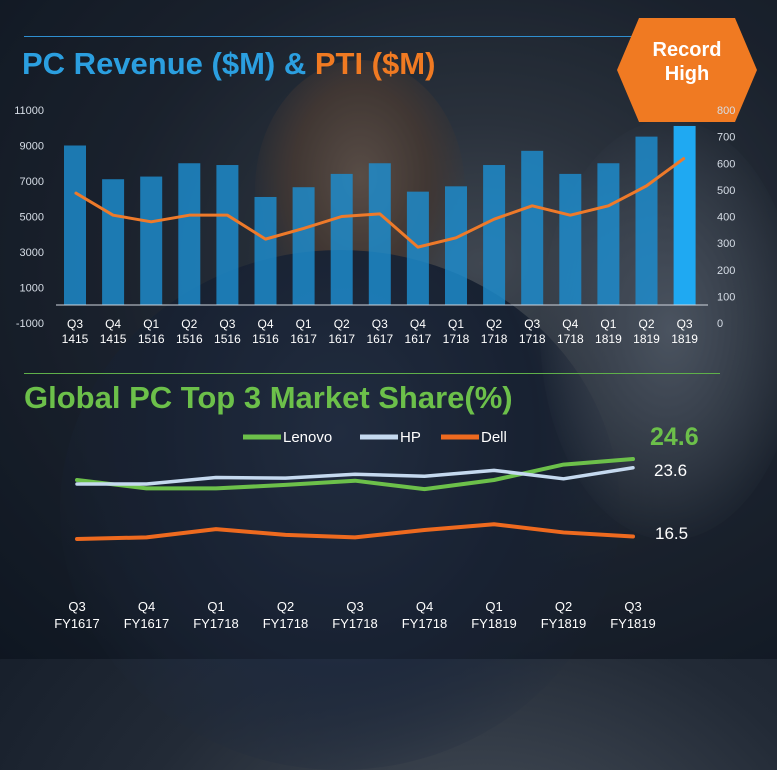 The height and width of the screenshot is (770, 777). What do you see at coordinates (726, 271) in the screenshot?
I see `right-axis-tick: 200` at bounding box center [726, 271].